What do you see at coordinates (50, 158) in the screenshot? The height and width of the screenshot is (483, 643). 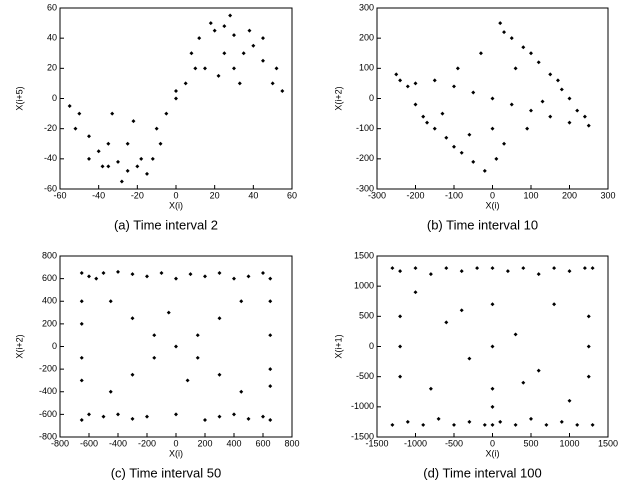 I see `y-tick-label: -40` at bounding box center [50, 158].